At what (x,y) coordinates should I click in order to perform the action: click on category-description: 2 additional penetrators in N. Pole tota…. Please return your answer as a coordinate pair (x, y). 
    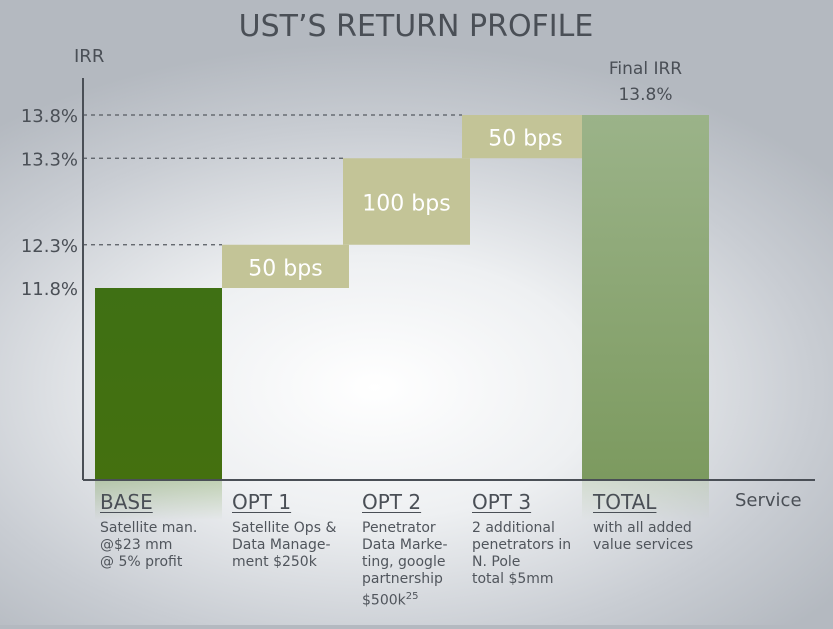
    Looking at the image, I should click on (522, 553).